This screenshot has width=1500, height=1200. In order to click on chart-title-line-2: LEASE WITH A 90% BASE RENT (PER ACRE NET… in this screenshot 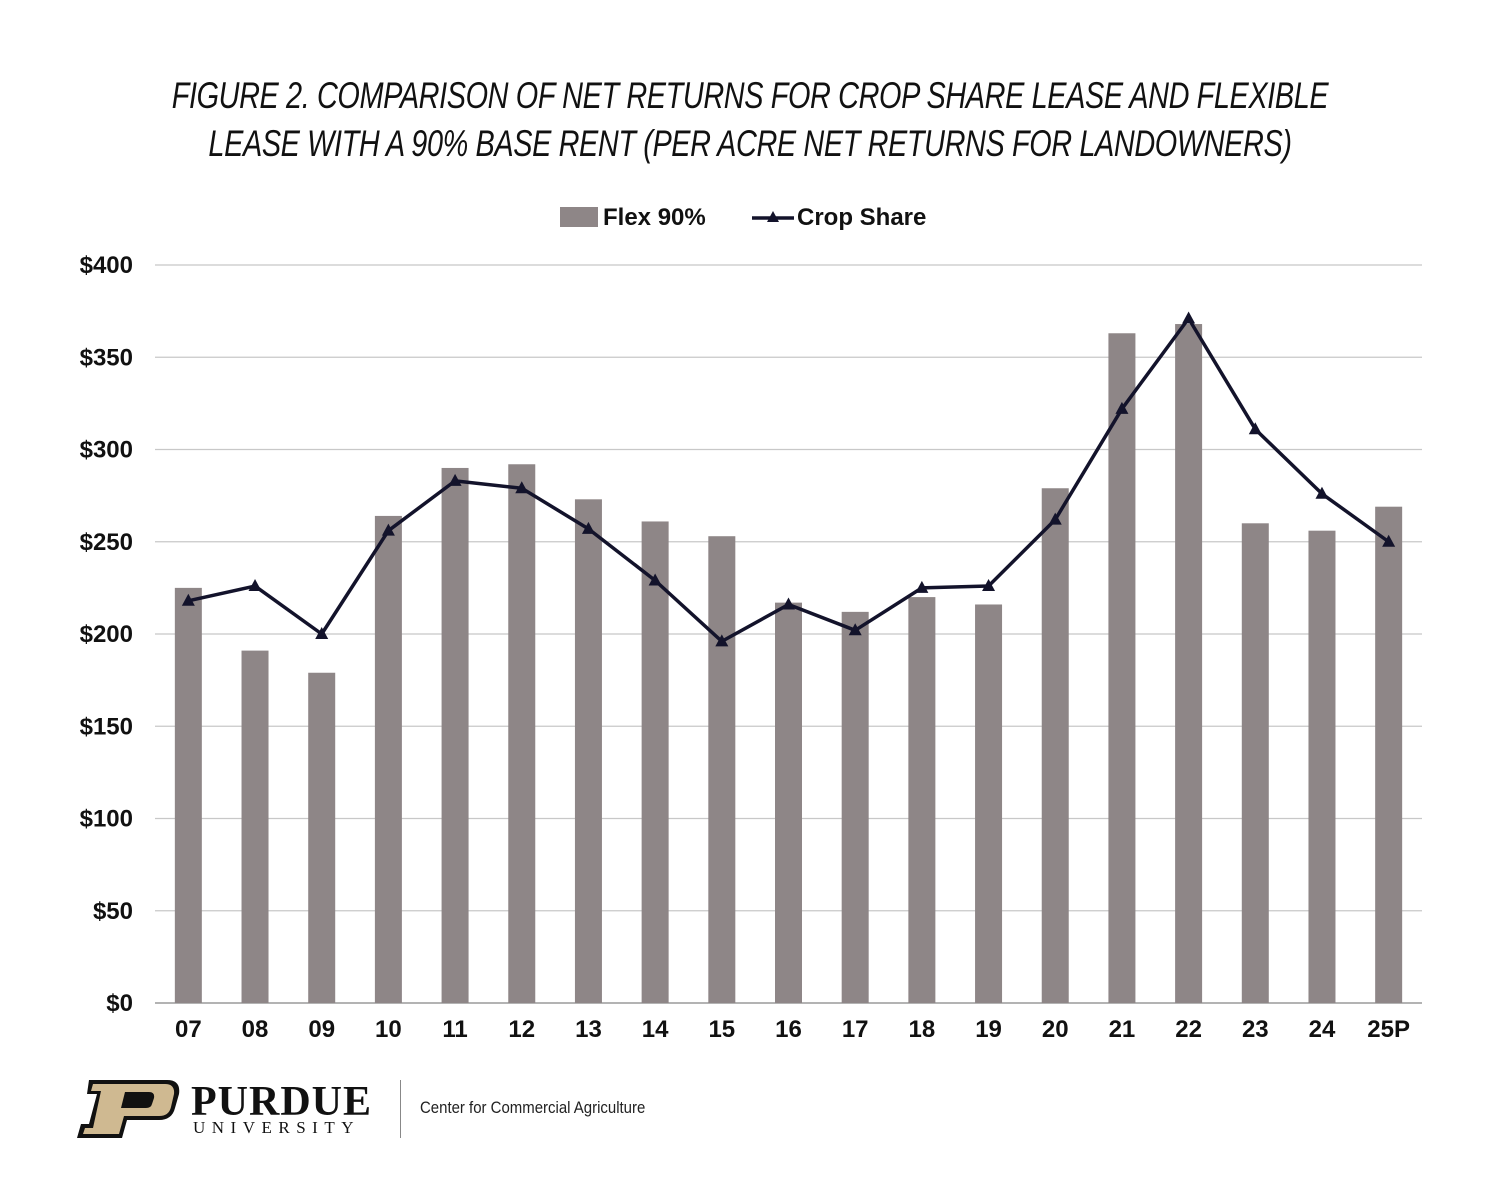, I will do `click(750, 143)`.